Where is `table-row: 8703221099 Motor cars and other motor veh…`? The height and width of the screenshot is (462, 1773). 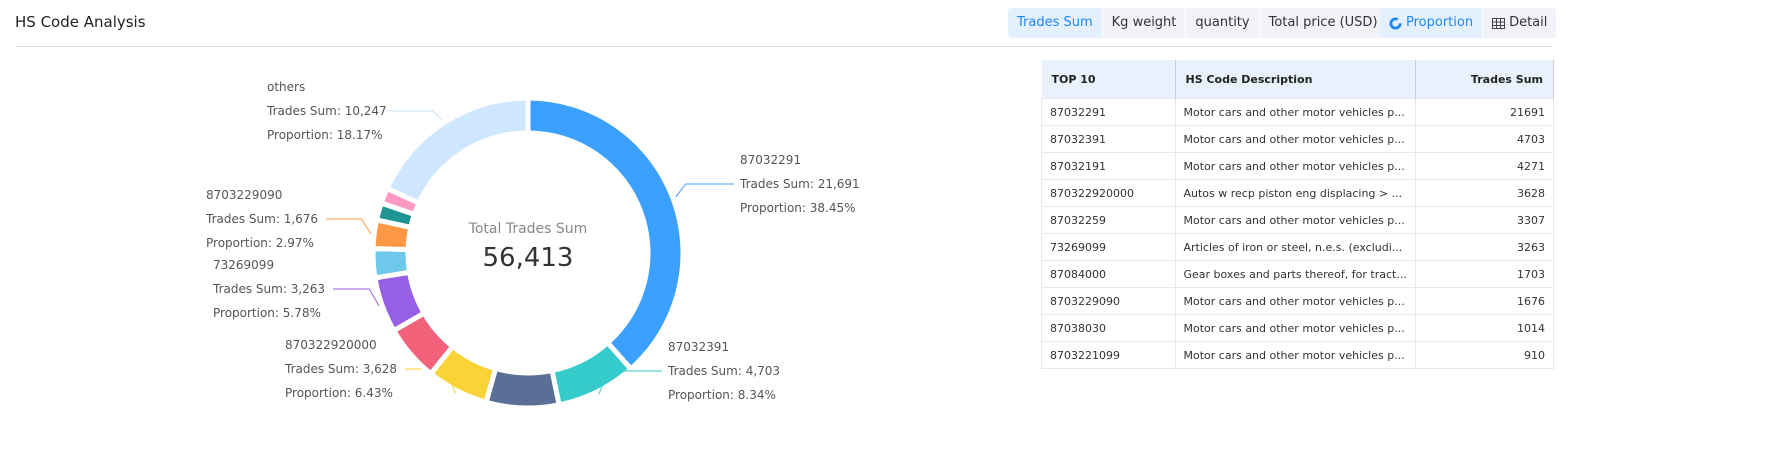 table-row: 8703221099 Motor cars and other motor veh… is located at coordinates (1298, 355).